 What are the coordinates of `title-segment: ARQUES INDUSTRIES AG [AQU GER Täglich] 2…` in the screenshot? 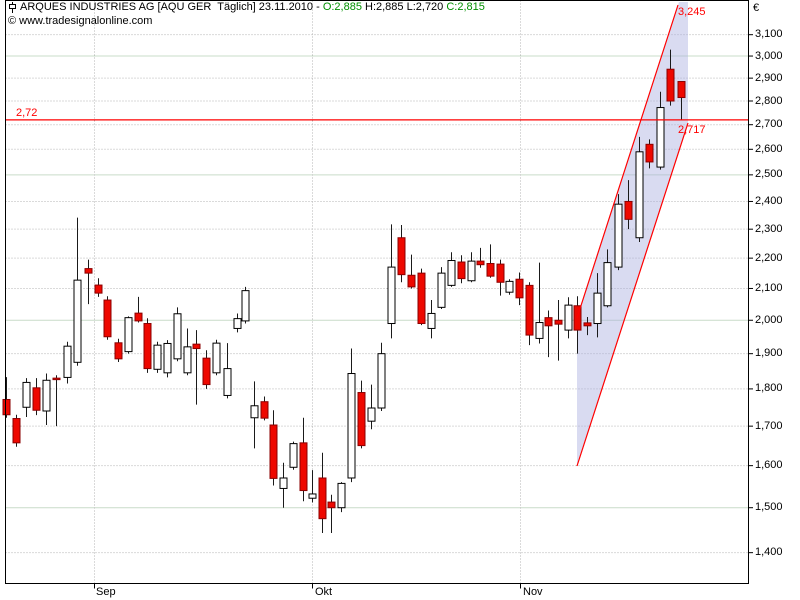 It's located at (171, 7).